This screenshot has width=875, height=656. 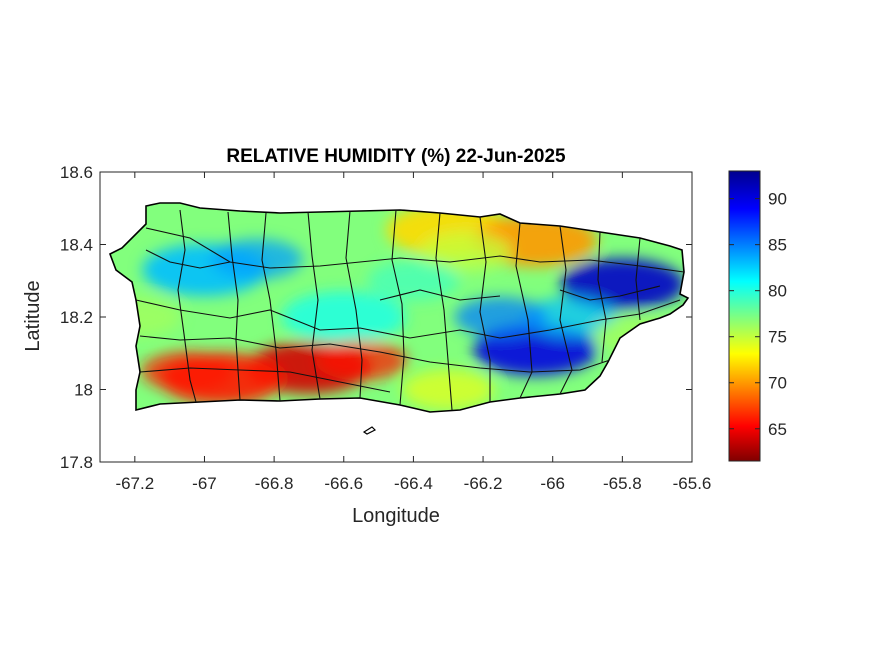 What do you see at coordinates (369, 430) in the screenshot?
I see `caja-de-muertos-islet` at bounding box center [369, 430].